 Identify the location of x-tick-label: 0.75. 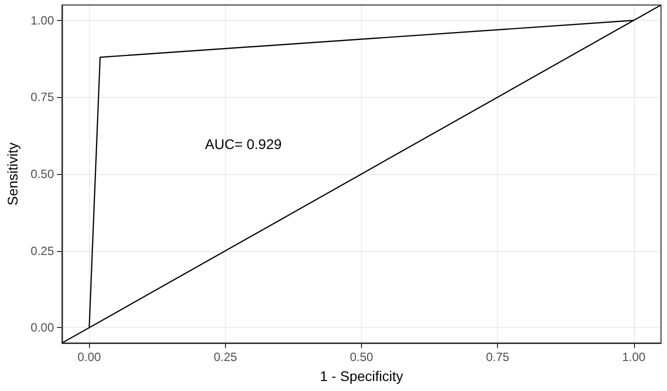
(498, 357).